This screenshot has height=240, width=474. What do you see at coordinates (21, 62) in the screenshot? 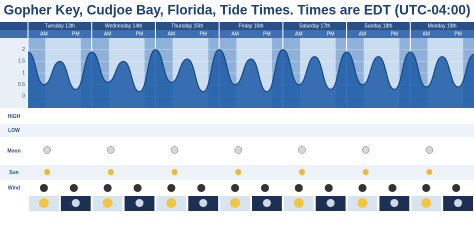
I see `y-tick-label: 1.5` at bounding box center [21, 62].